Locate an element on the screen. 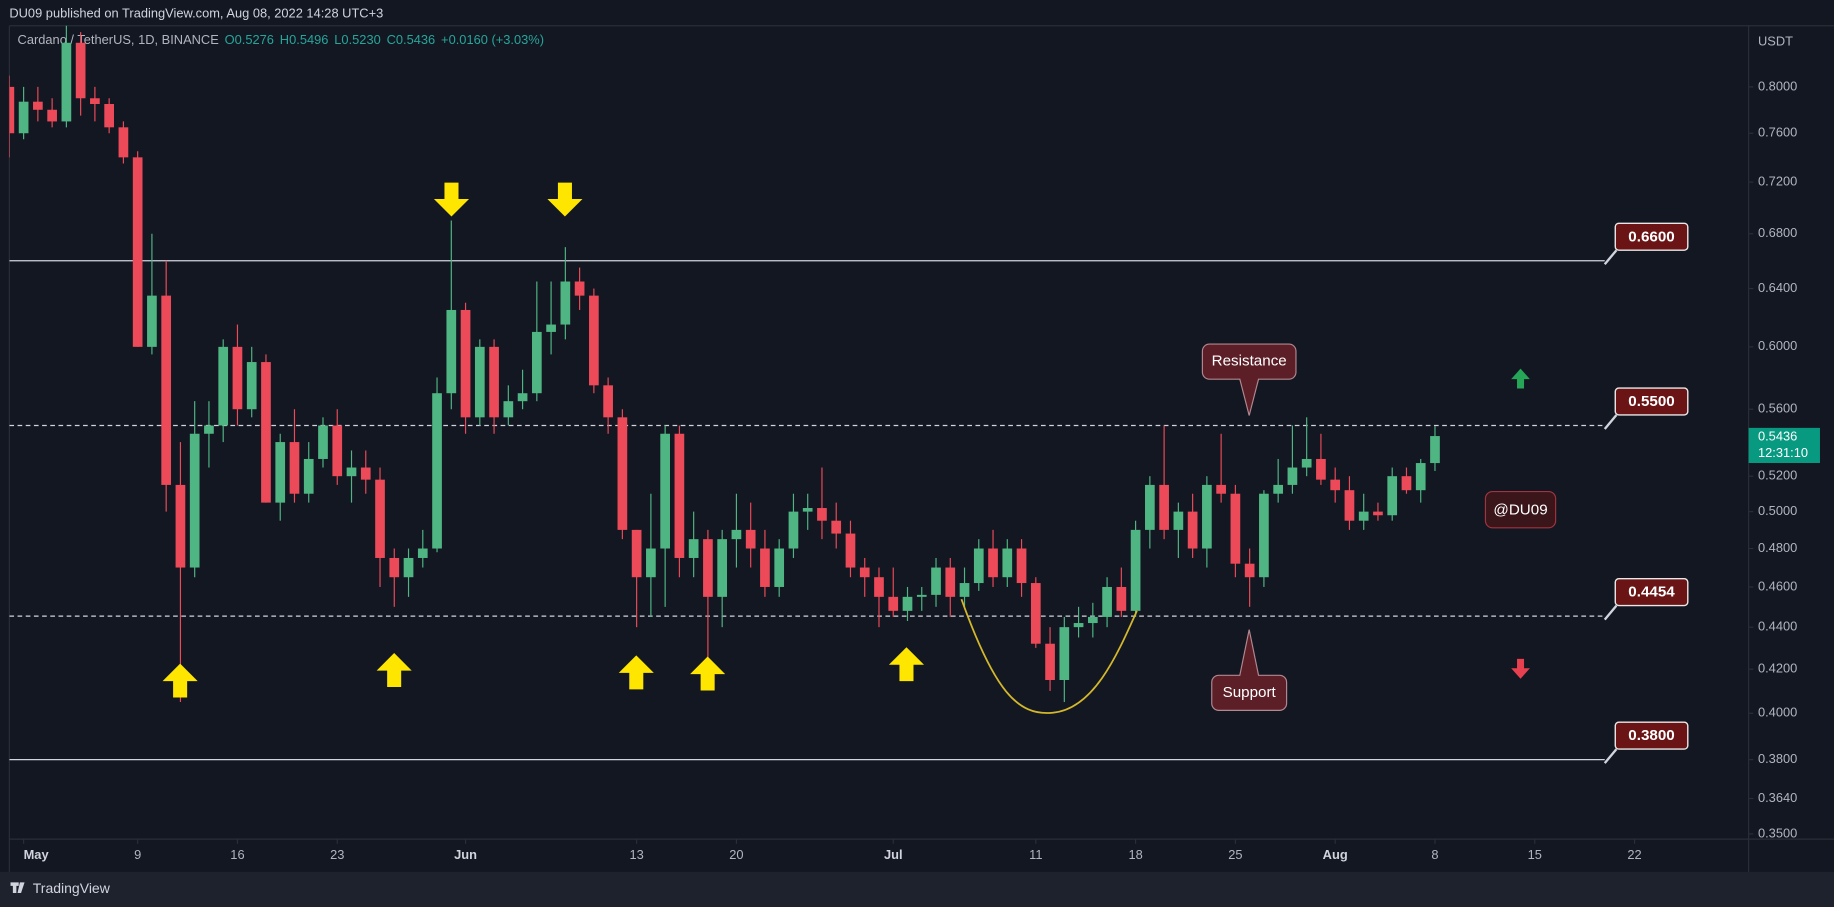 The height and width of the screenshot is (907, 1834). y-tick-label: 0.7200 is located at coordinates (1777, 180).